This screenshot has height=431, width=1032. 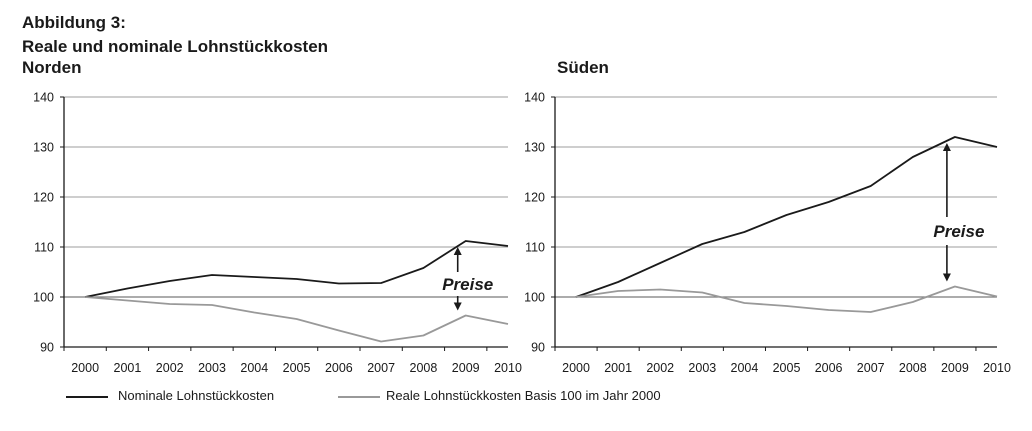 I want to click on xtick-label-sueden-2007: 2007, so click(x=871, y=368).